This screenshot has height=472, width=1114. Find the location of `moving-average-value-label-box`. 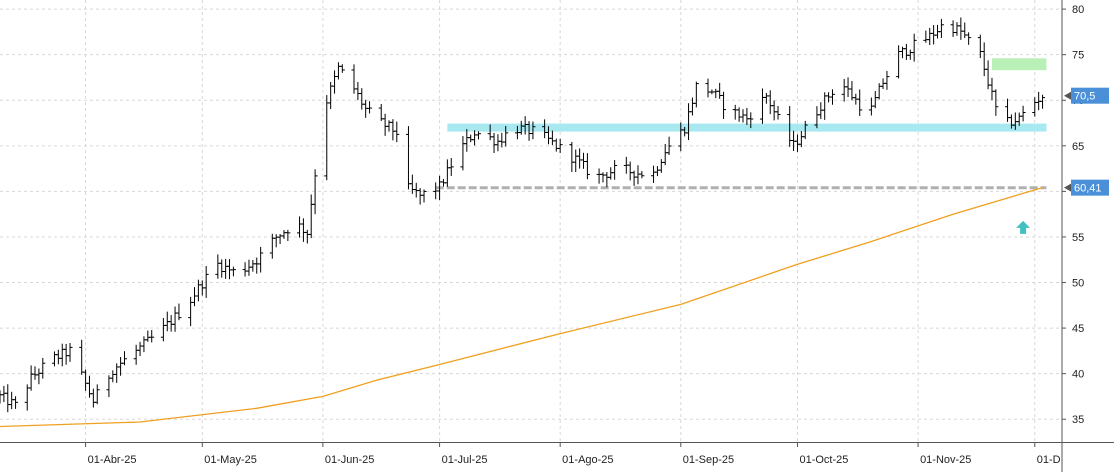

moving-average-value-label-box is located at coordinates (1090, 187).